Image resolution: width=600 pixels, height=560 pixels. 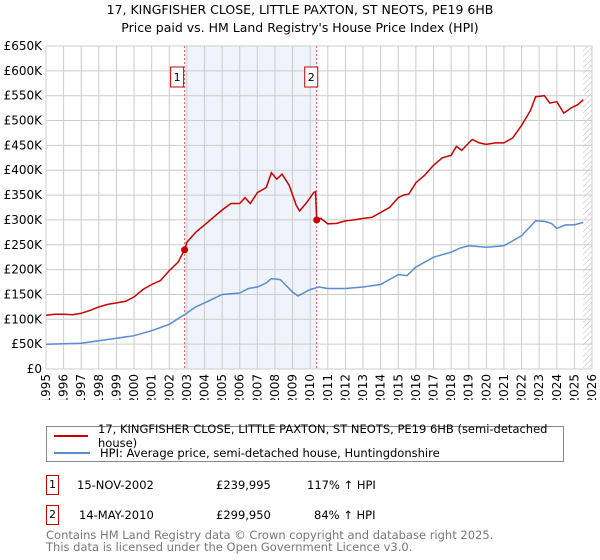 What do you see at coordinates (557, 387) in the screenshot?
I see `x-tick-label: 2024` at bounding box center [557, 387].